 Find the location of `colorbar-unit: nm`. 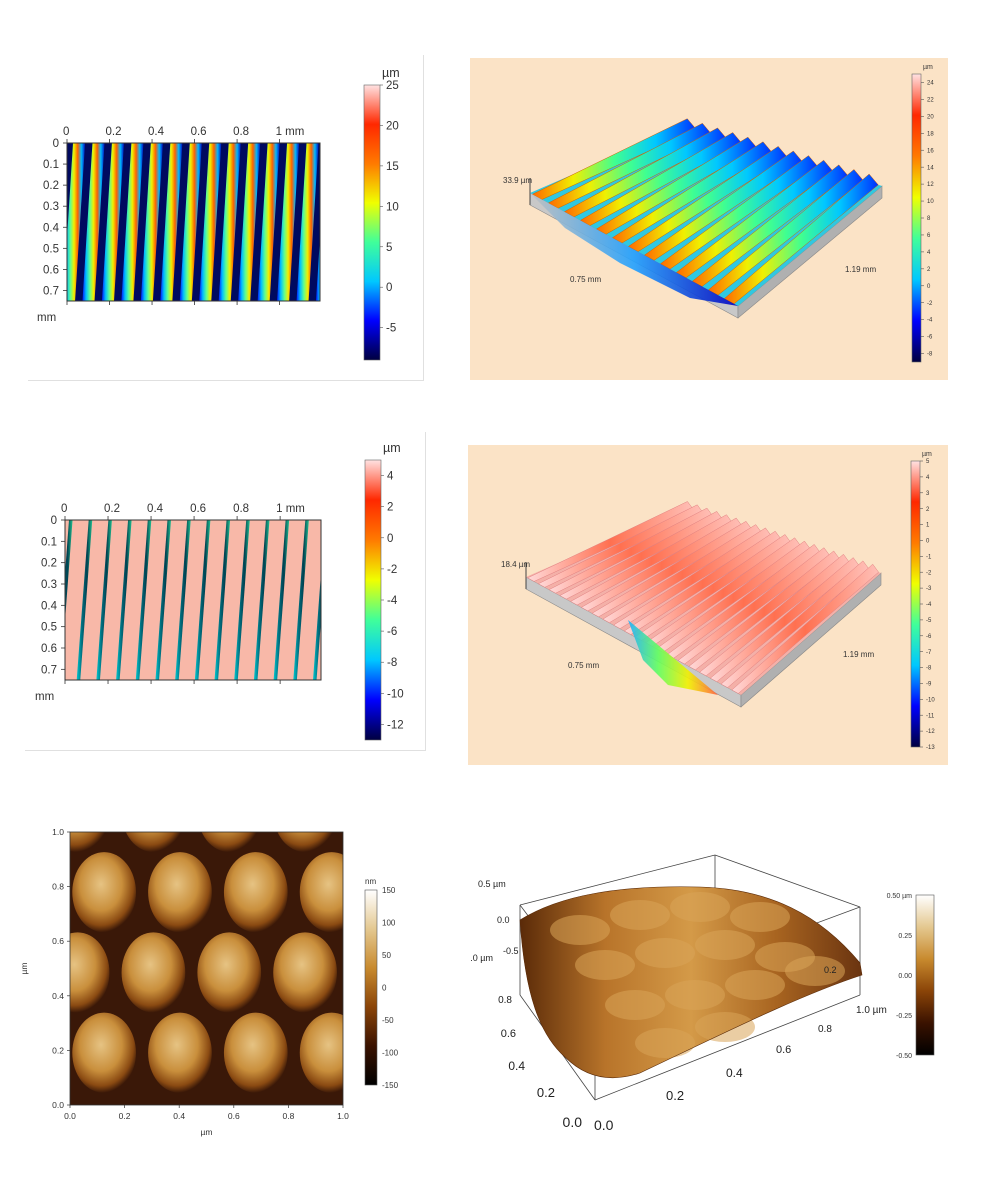

colorbar-unit: nm is located at coordinates (370, 881).